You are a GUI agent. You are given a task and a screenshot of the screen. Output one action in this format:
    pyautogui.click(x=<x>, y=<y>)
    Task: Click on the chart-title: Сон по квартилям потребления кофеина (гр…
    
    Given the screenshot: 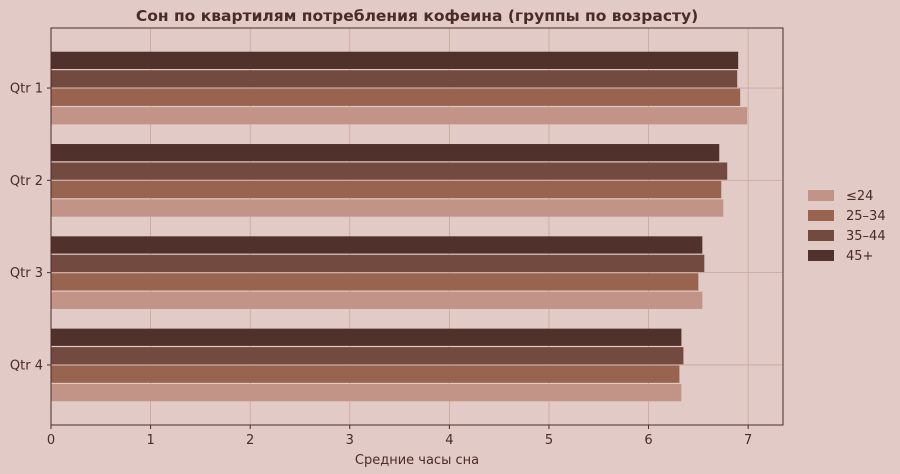 What is the action you would take?
    pyautogui.click(x=417, y=16)
    